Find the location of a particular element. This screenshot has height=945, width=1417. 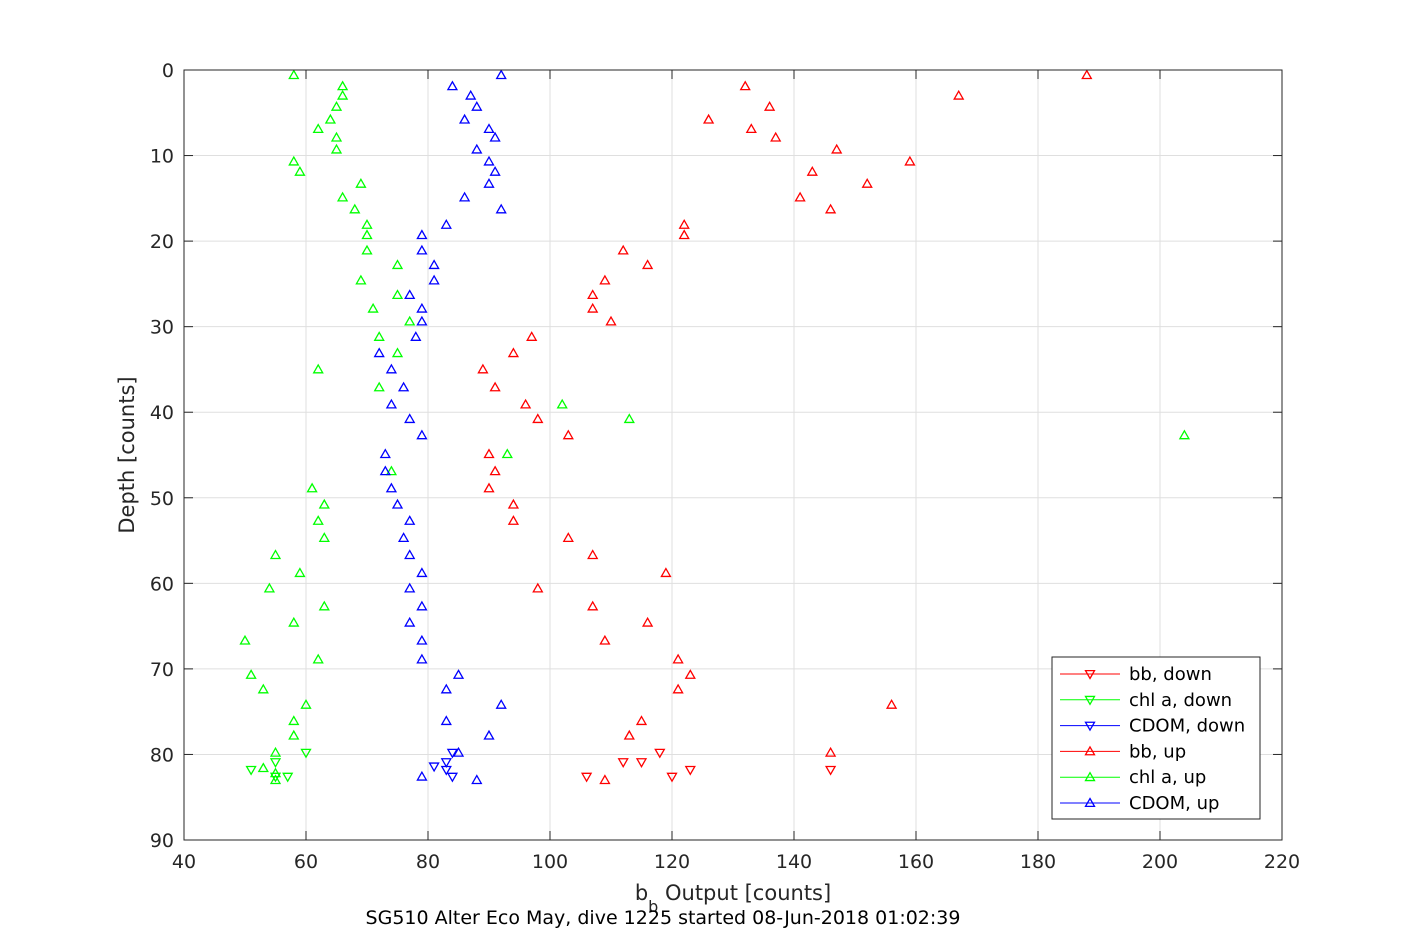

x-tick-label: 220 is located at coordinates (1282, 862).